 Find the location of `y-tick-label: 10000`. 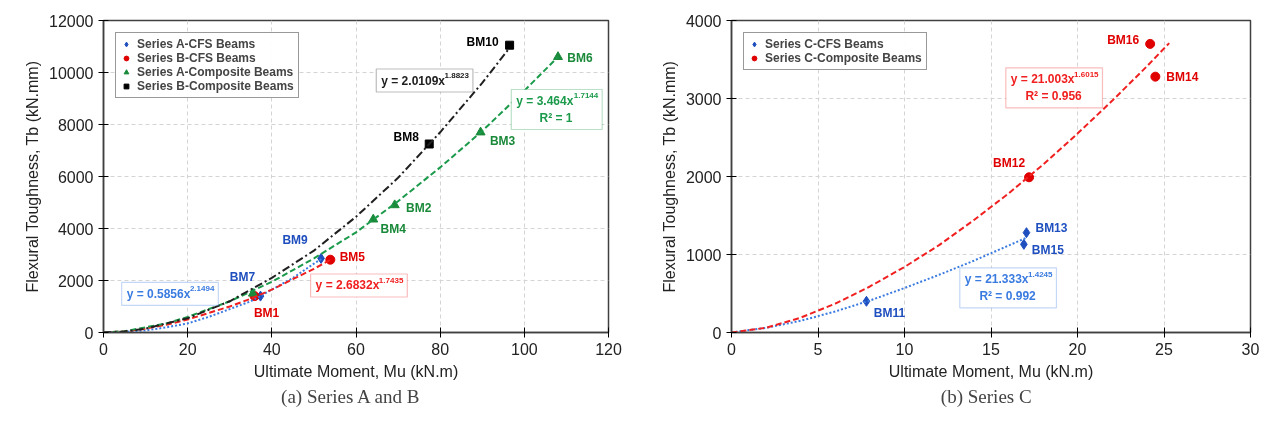

y-tick-label: 10000 is located at coordinates (71, 73).